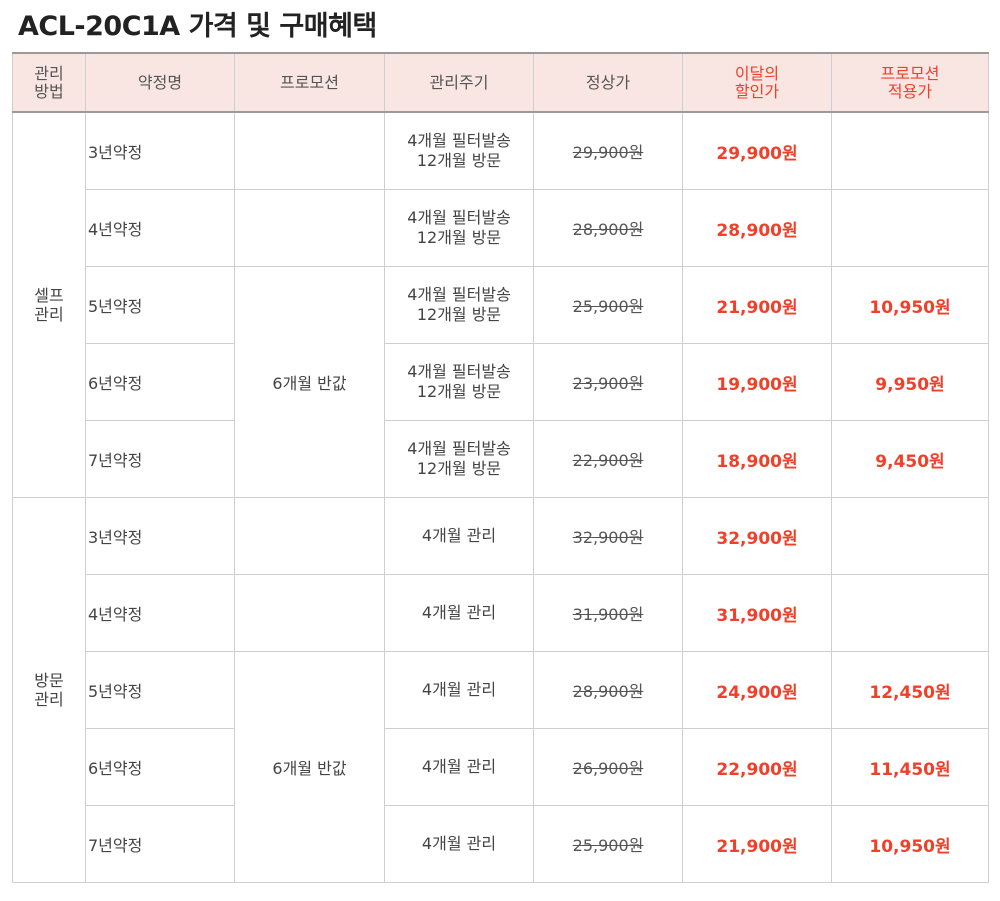 The image size is (1000, 901). Describe the element at coordinates (309, 82) in the screenshot. I see `header-promotion: 프로모션` at that location.